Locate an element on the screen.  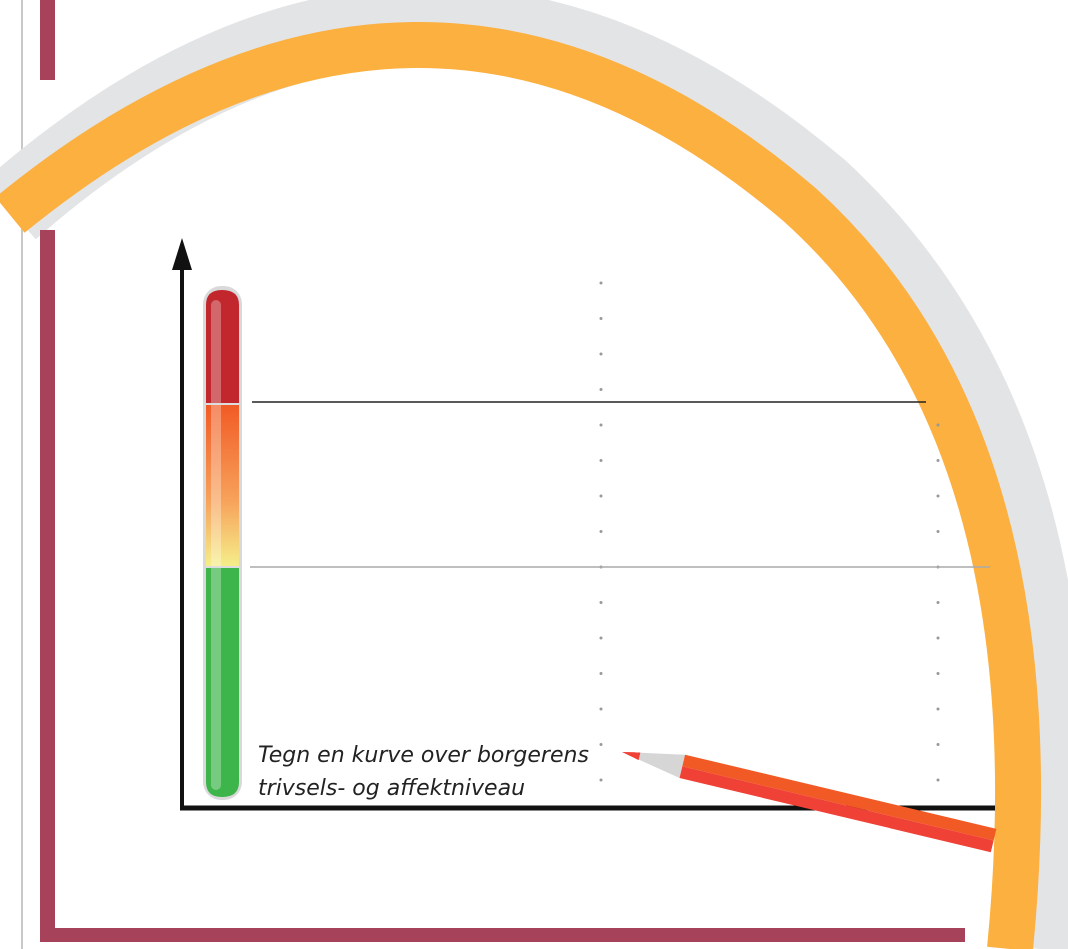
pencil-body-top is located at coordinates (839, 797).